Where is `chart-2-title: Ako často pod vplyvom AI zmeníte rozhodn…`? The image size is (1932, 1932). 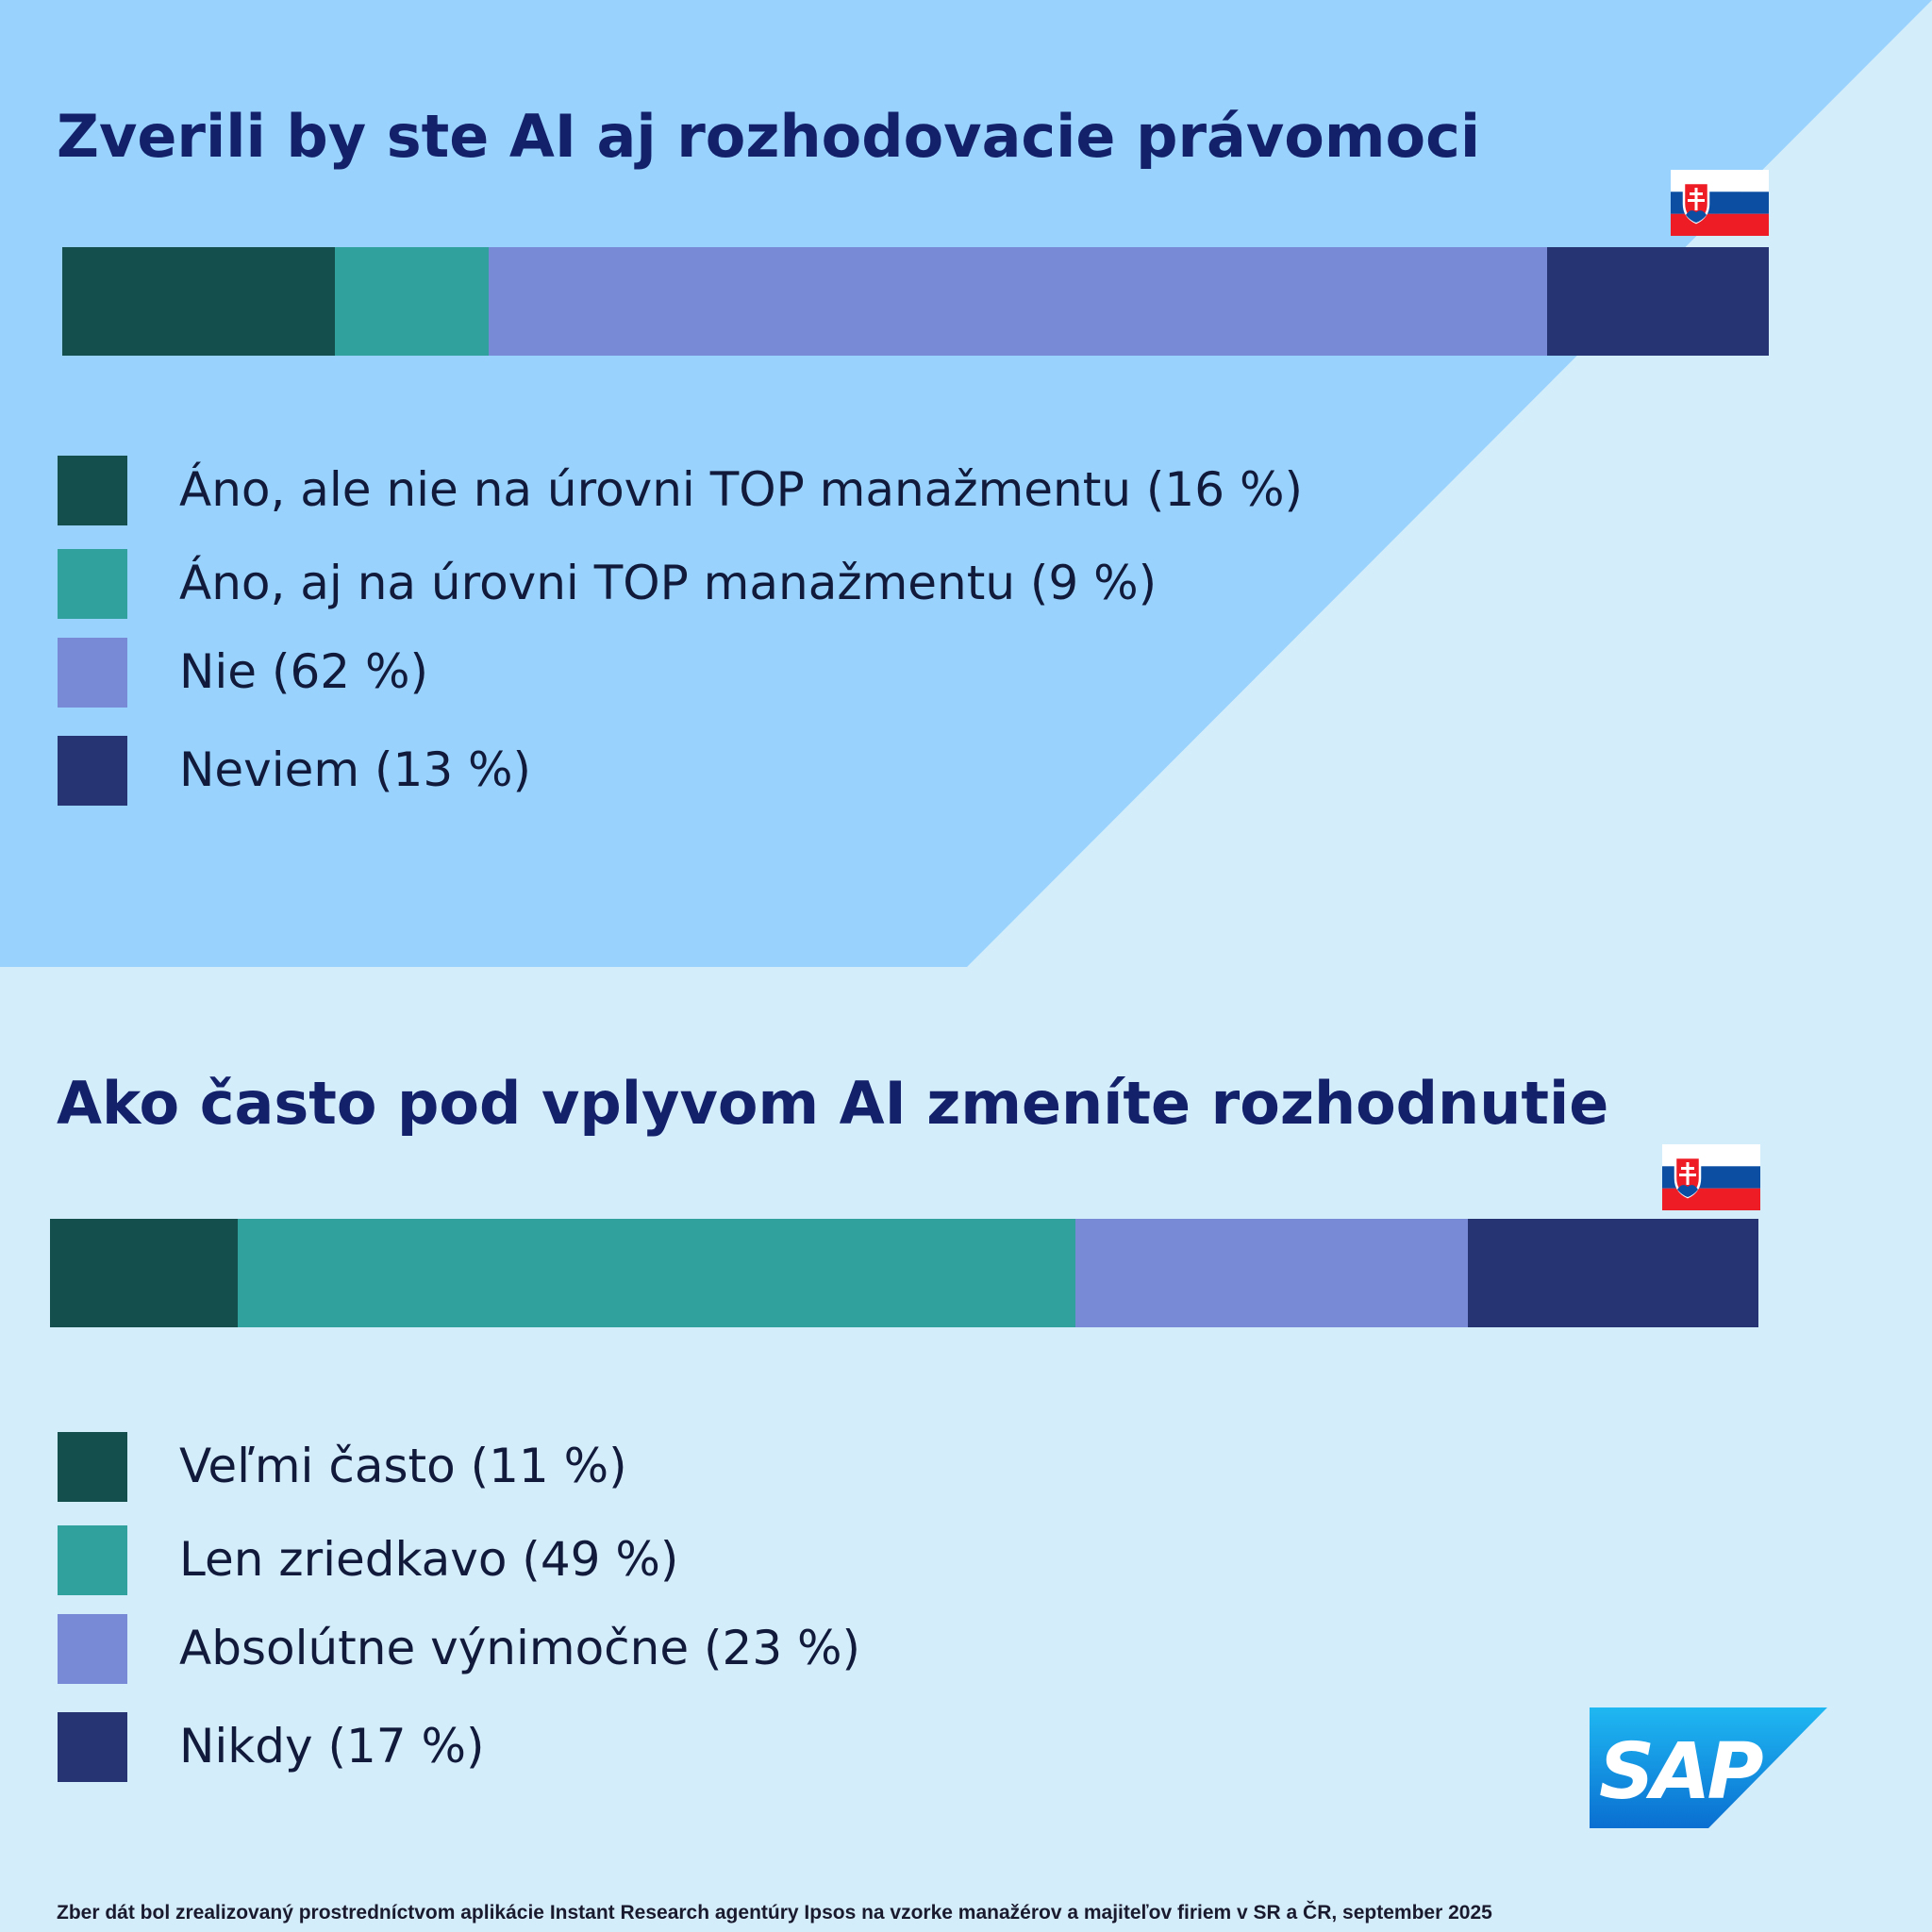 chart-2-title: Ako často pod vplyvom AI zmeníte rozhodn… is located at coordinates (833, 1103).